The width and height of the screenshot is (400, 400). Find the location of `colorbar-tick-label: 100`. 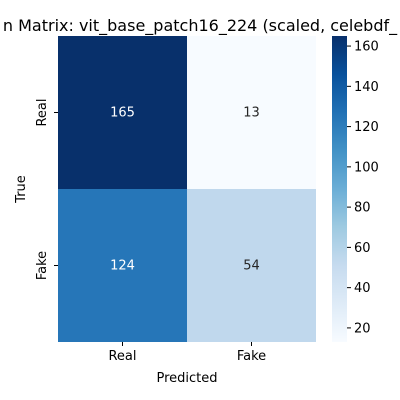

colorbar-tick-label: 100 is located at coordinates (366, 167).